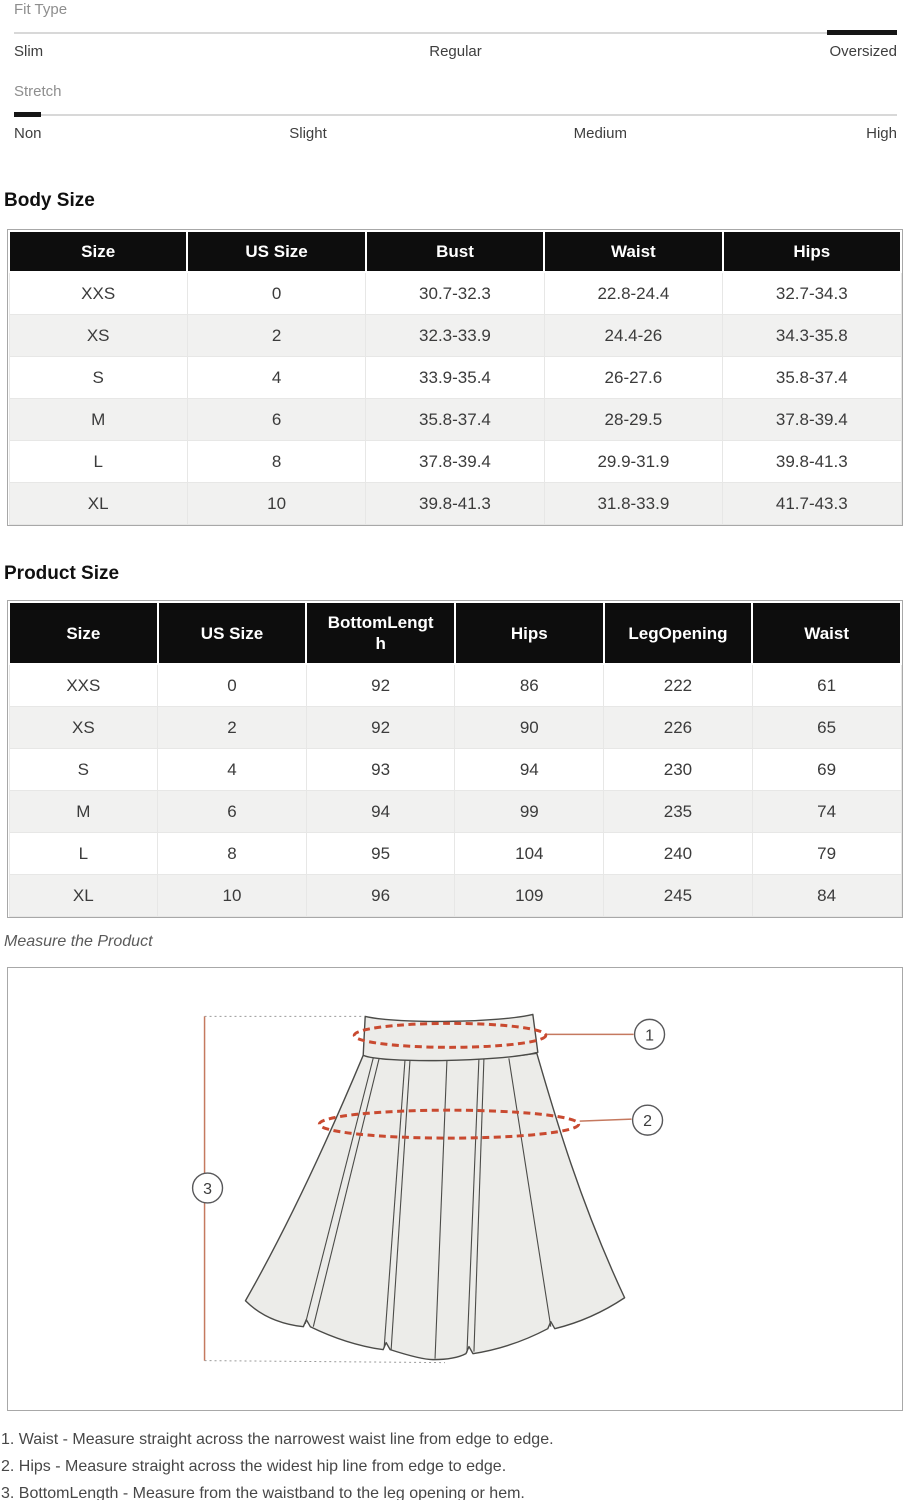 The image size is (910, 1500). What do you see at coordinates (863, 51) in the screenshot?
I see `fit-type-option-oversized: Oversized` at bounding box center [863, 51].